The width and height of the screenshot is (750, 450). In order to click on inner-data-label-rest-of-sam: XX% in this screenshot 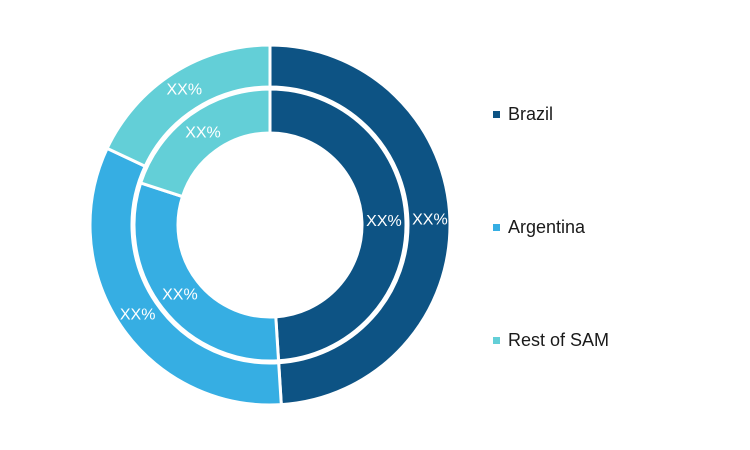, I will do `click(203, 132)`.